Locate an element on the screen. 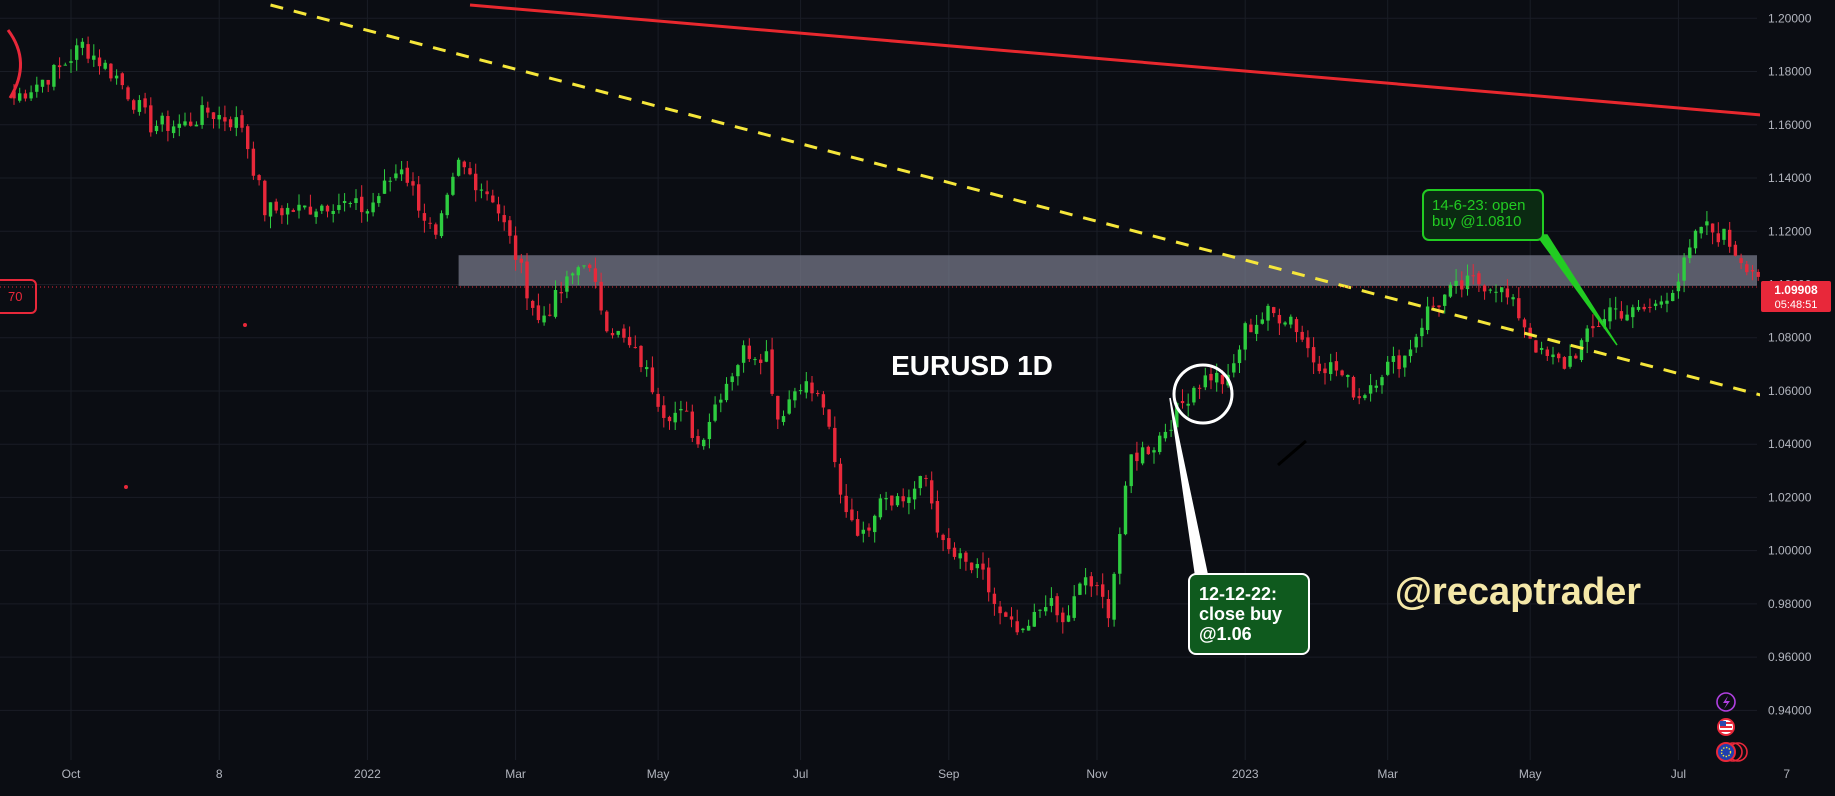 The image size is (1835, 796). resistance-zone is located at coordinates (1108, 270).